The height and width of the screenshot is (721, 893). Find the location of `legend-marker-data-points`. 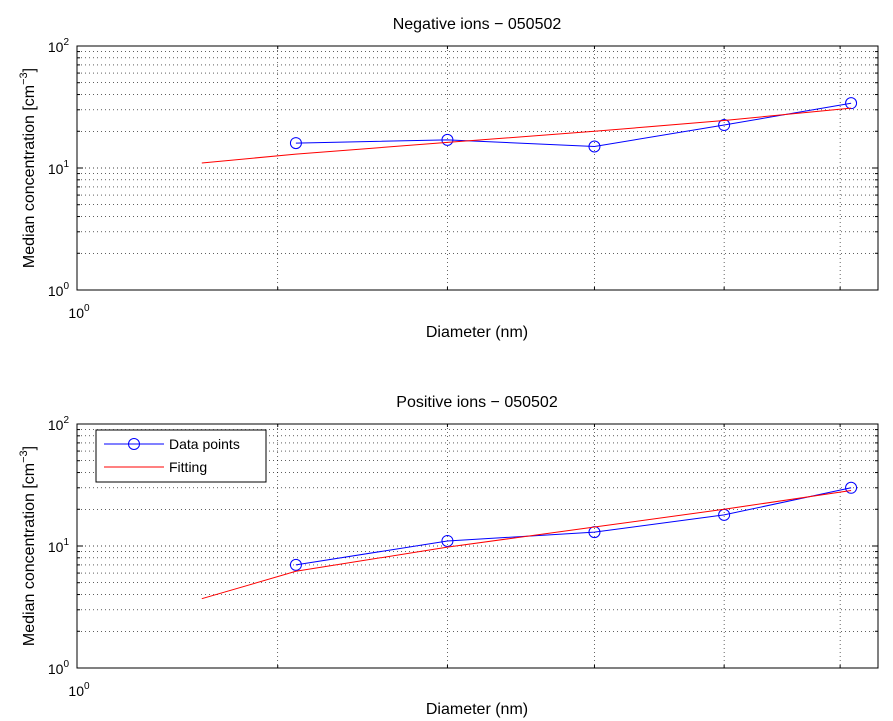

legend-marker-data-points is located at coordinates (134, 444).